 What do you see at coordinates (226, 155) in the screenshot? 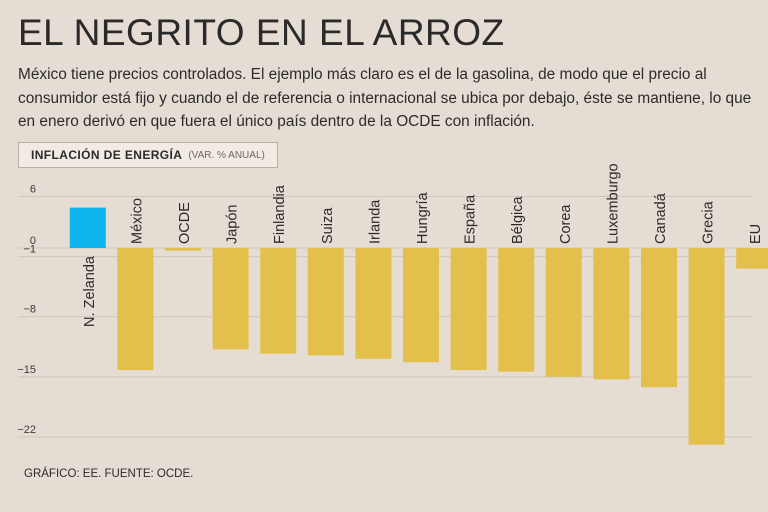
I see `chart-header-unit: (VAR. % ANUAL)` at bounding box center [226, 155].